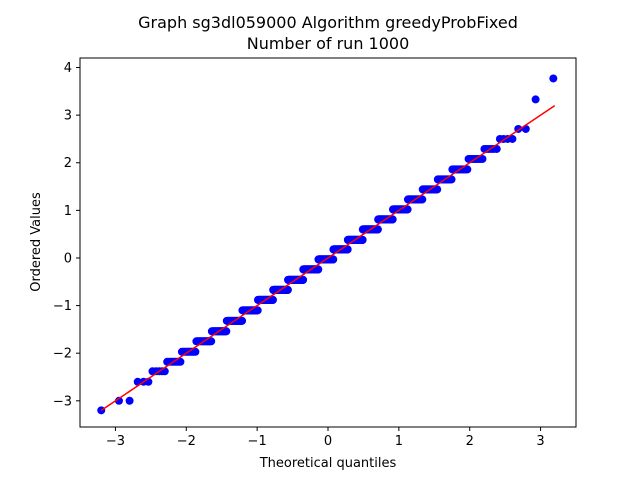 The image size is (640, 480). I want to click on x-tick-label: 1, so click(399, 441).